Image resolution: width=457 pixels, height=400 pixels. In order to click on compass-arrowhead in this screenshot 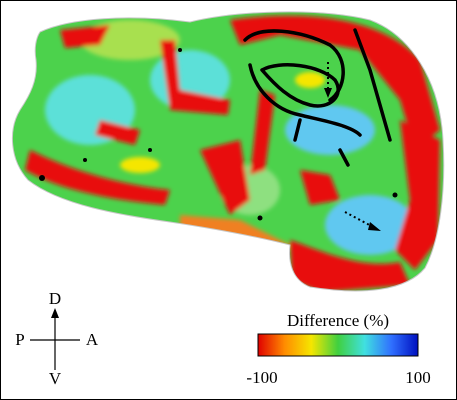, I will do `click(55, 313)`.